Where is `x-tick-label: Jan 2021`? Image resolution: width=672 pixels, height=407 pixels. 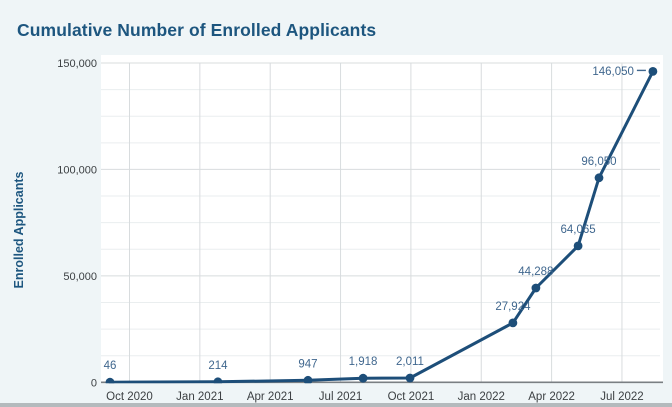
x-tick-label: Jan 2021 is located at coordinates (199, 397).